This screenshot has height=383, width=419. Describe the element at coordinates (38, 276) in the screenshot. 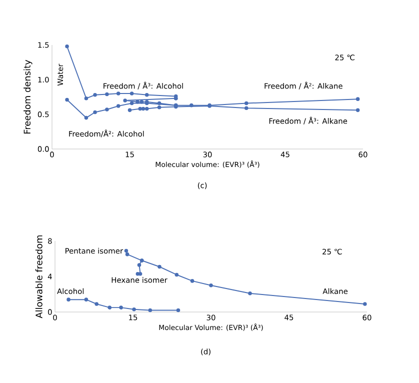

I see `y-axis-title: Allowable freedom` at that location.